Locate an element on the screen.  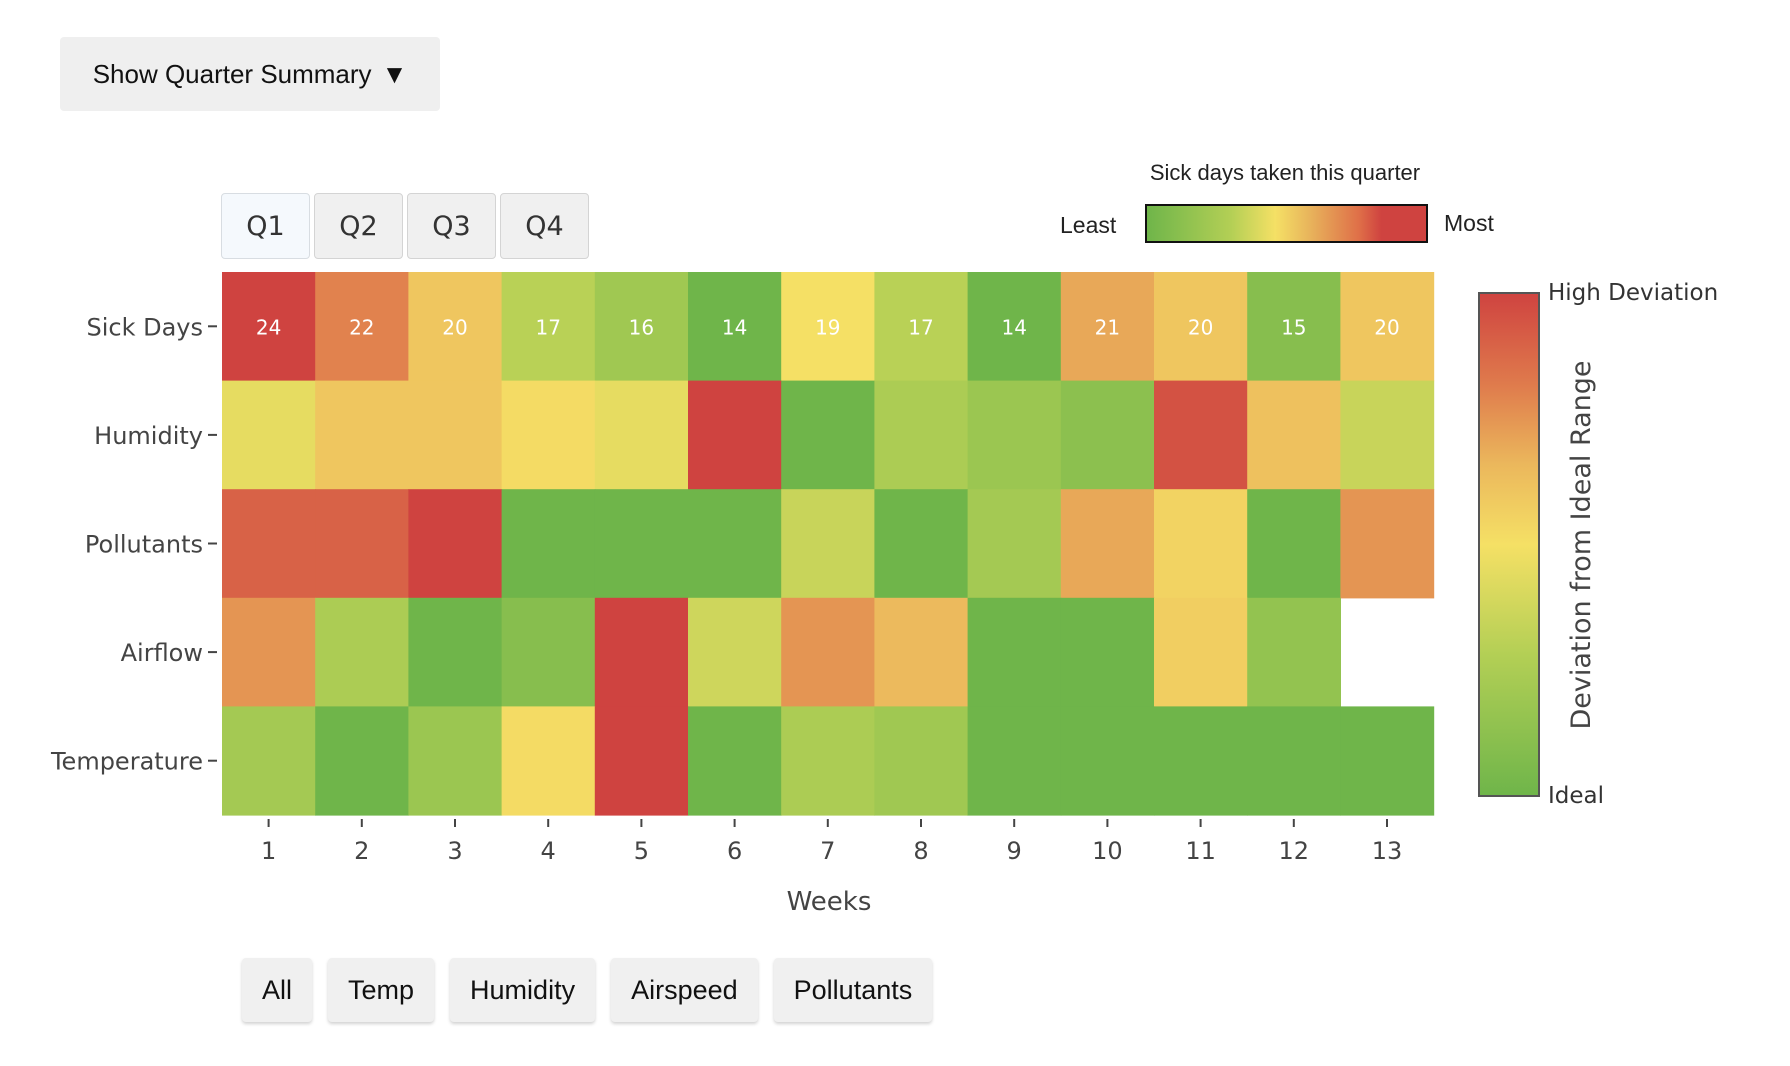
tab-q2: Q2 is located at coordinates (358, 226).